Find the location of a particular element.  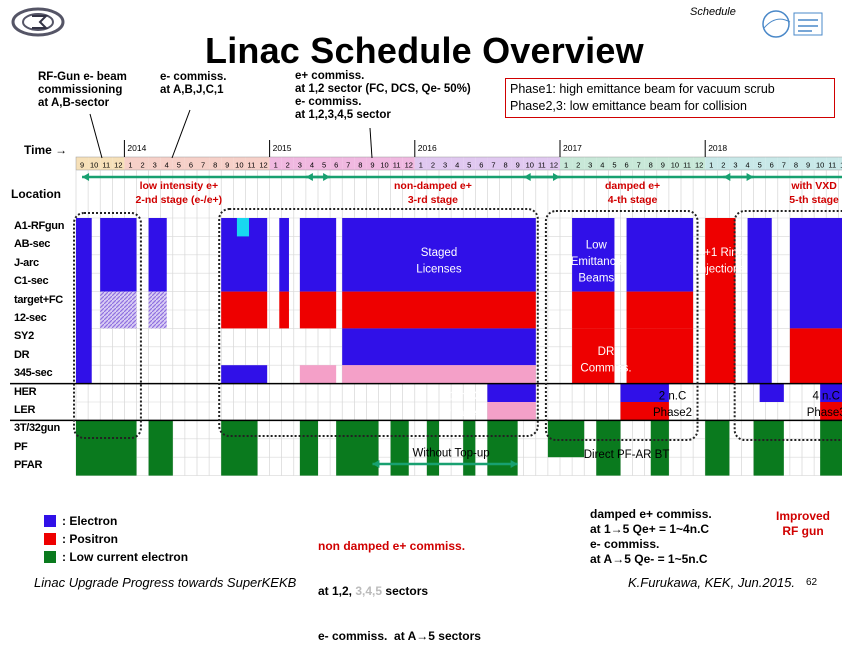

legend-swatch-low-current is located at coordinates (50, 557).